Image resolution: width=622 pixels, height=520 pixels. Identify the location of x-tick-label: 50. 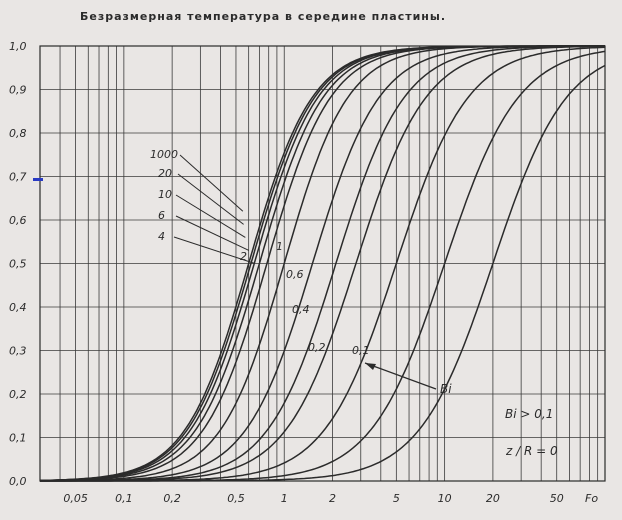
(557, 498).